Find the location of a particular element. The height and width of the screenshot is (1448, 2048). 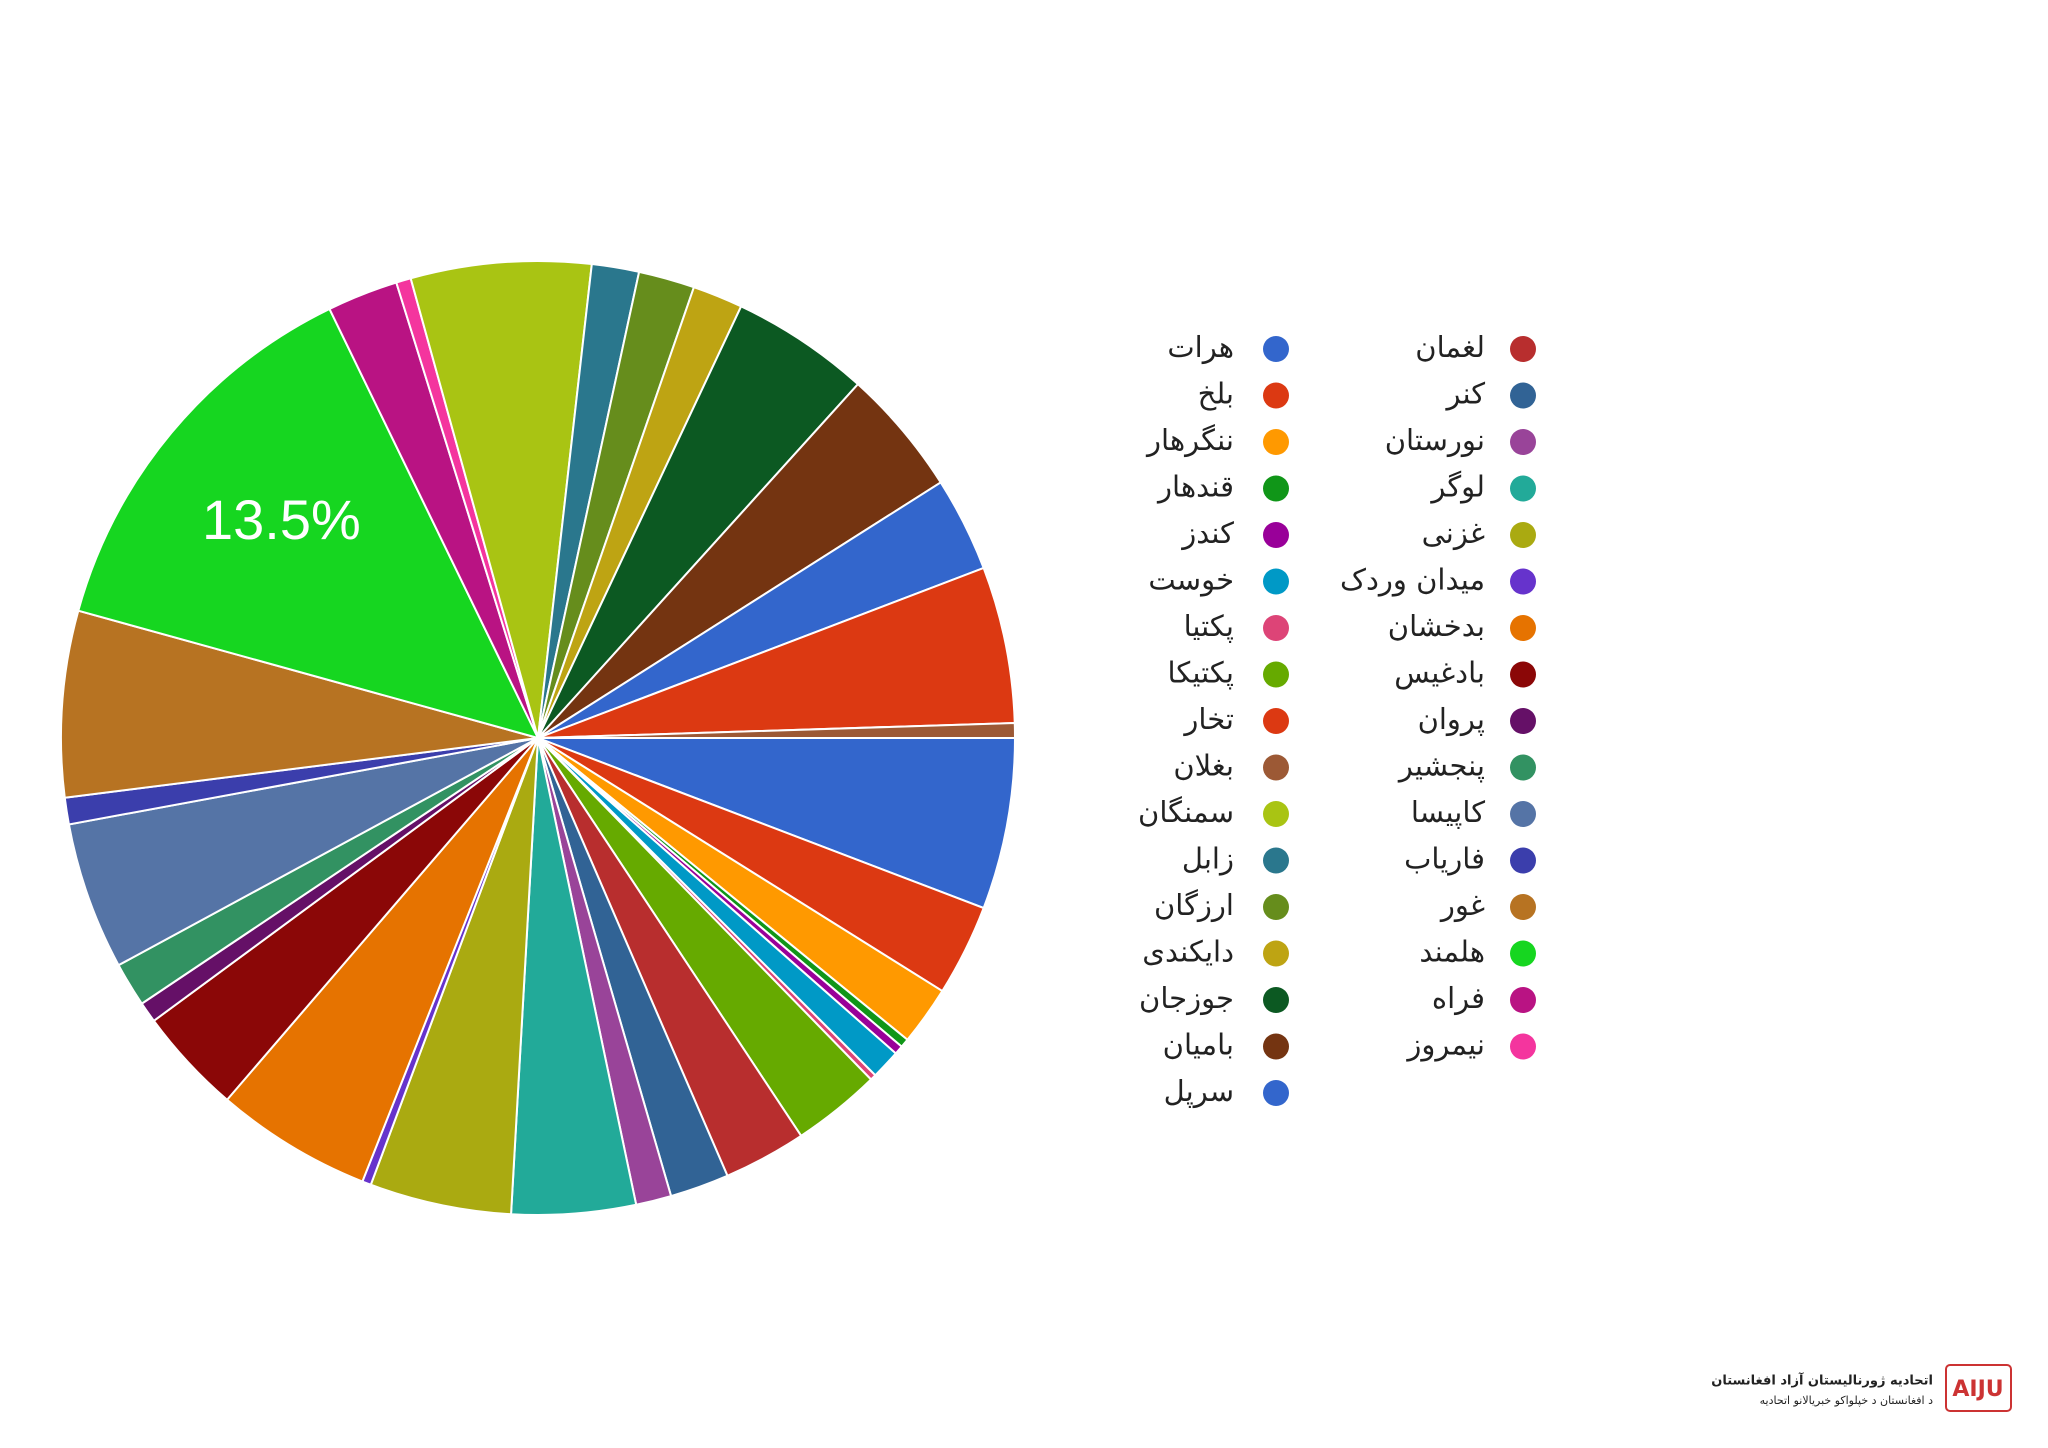

legend-label: هرات is located at coordinates (1200, 347).